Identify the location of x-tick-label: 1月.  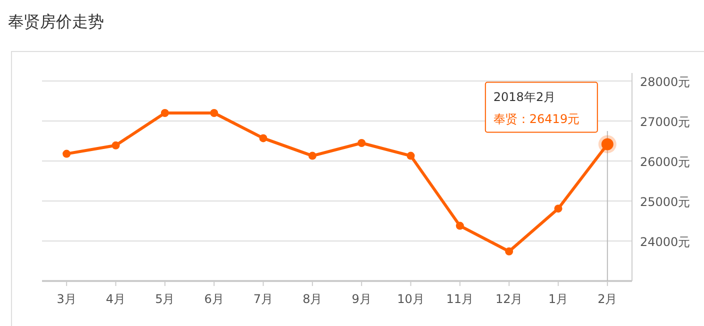
(558, 299).